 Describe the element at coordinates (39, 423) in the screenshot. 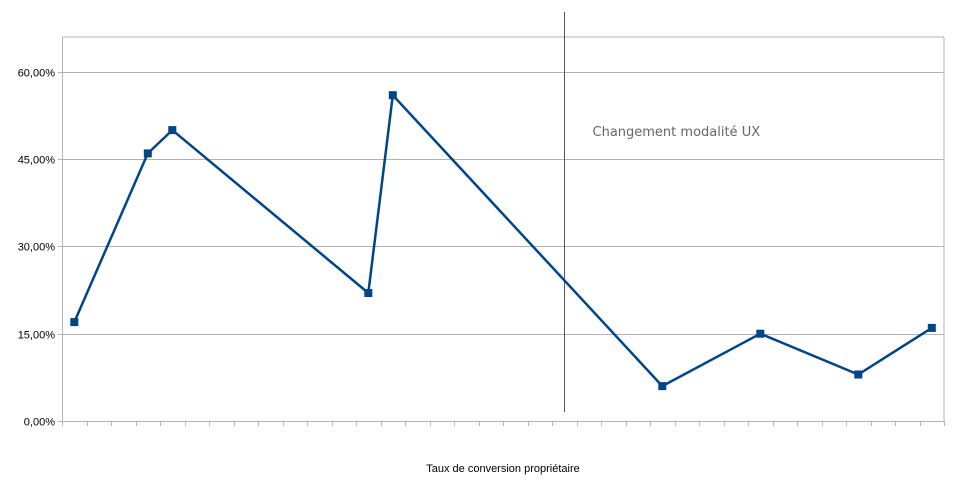

I see `y-tick-label: 0,00%` at that location.